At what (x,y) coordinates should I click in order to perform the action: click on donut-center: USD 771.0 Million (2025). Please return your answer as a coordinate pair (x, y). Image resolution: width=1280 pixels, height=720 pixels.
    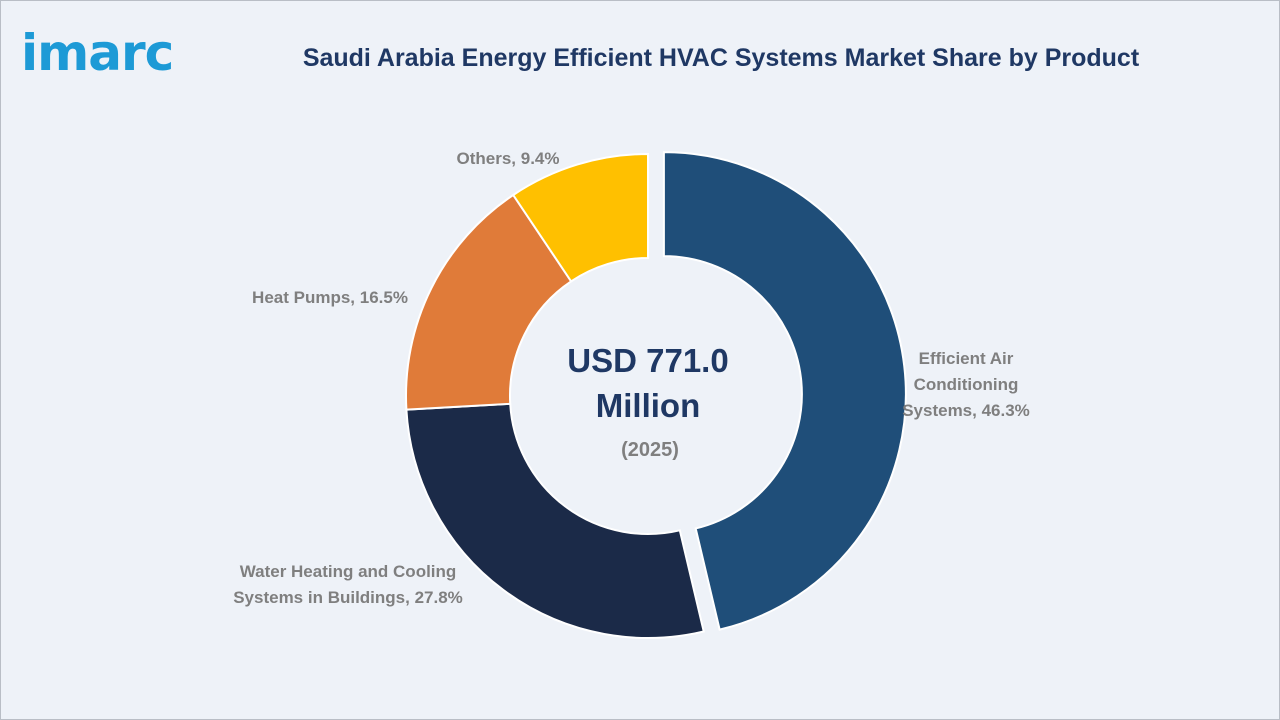
    Looking at the image, I should click on (647, 401).